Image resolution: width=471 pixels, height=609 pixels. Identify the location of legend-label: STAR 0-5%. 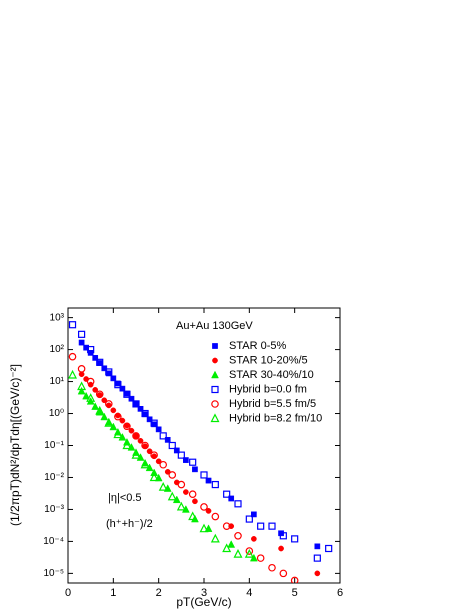
(257, 346).